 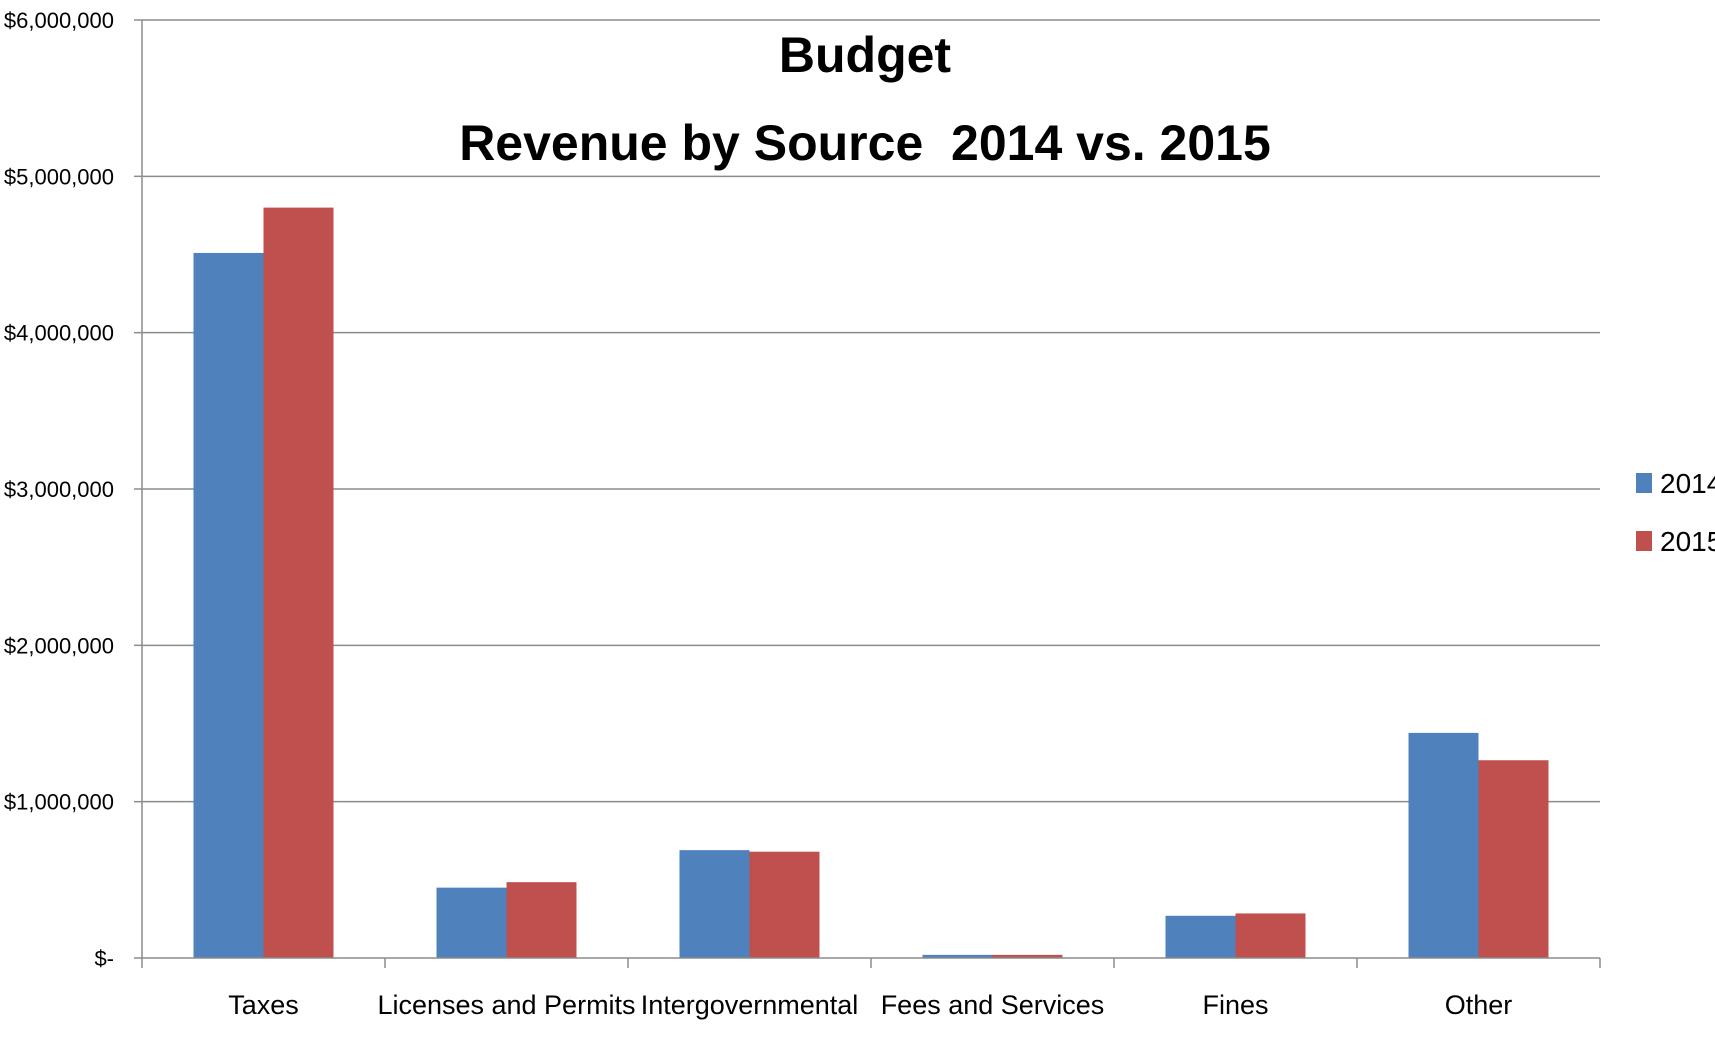 I want to click on legend: 2014 2015, so click(x=1675, y=512).